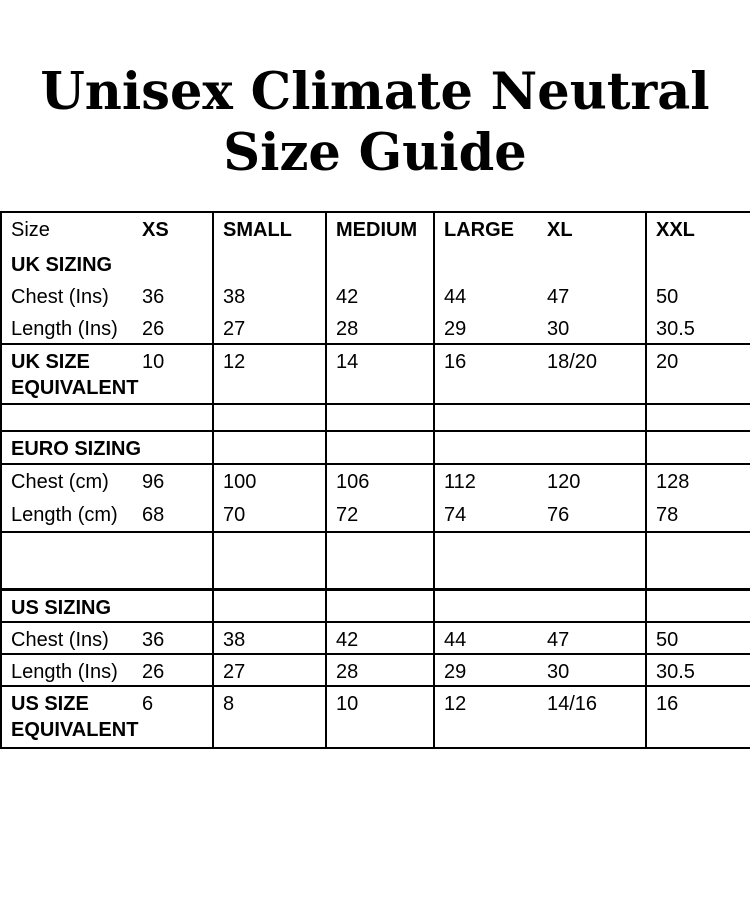  What do you see at coordinates (347, 515) in the screenshot?
I see `cell-value: 72` at bounding box center [347, 515].